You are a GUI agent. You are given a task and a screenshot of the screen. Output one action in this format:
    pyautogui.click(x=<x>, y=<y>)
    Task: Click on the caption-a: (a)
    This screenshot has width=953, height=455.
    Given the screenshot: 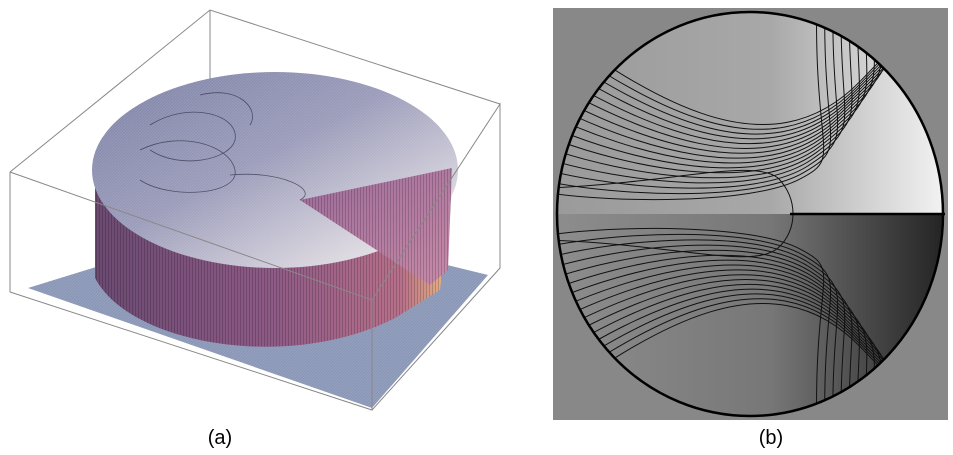 What is the action you would take?
    pyautogui.click(x=220, y=438)
    